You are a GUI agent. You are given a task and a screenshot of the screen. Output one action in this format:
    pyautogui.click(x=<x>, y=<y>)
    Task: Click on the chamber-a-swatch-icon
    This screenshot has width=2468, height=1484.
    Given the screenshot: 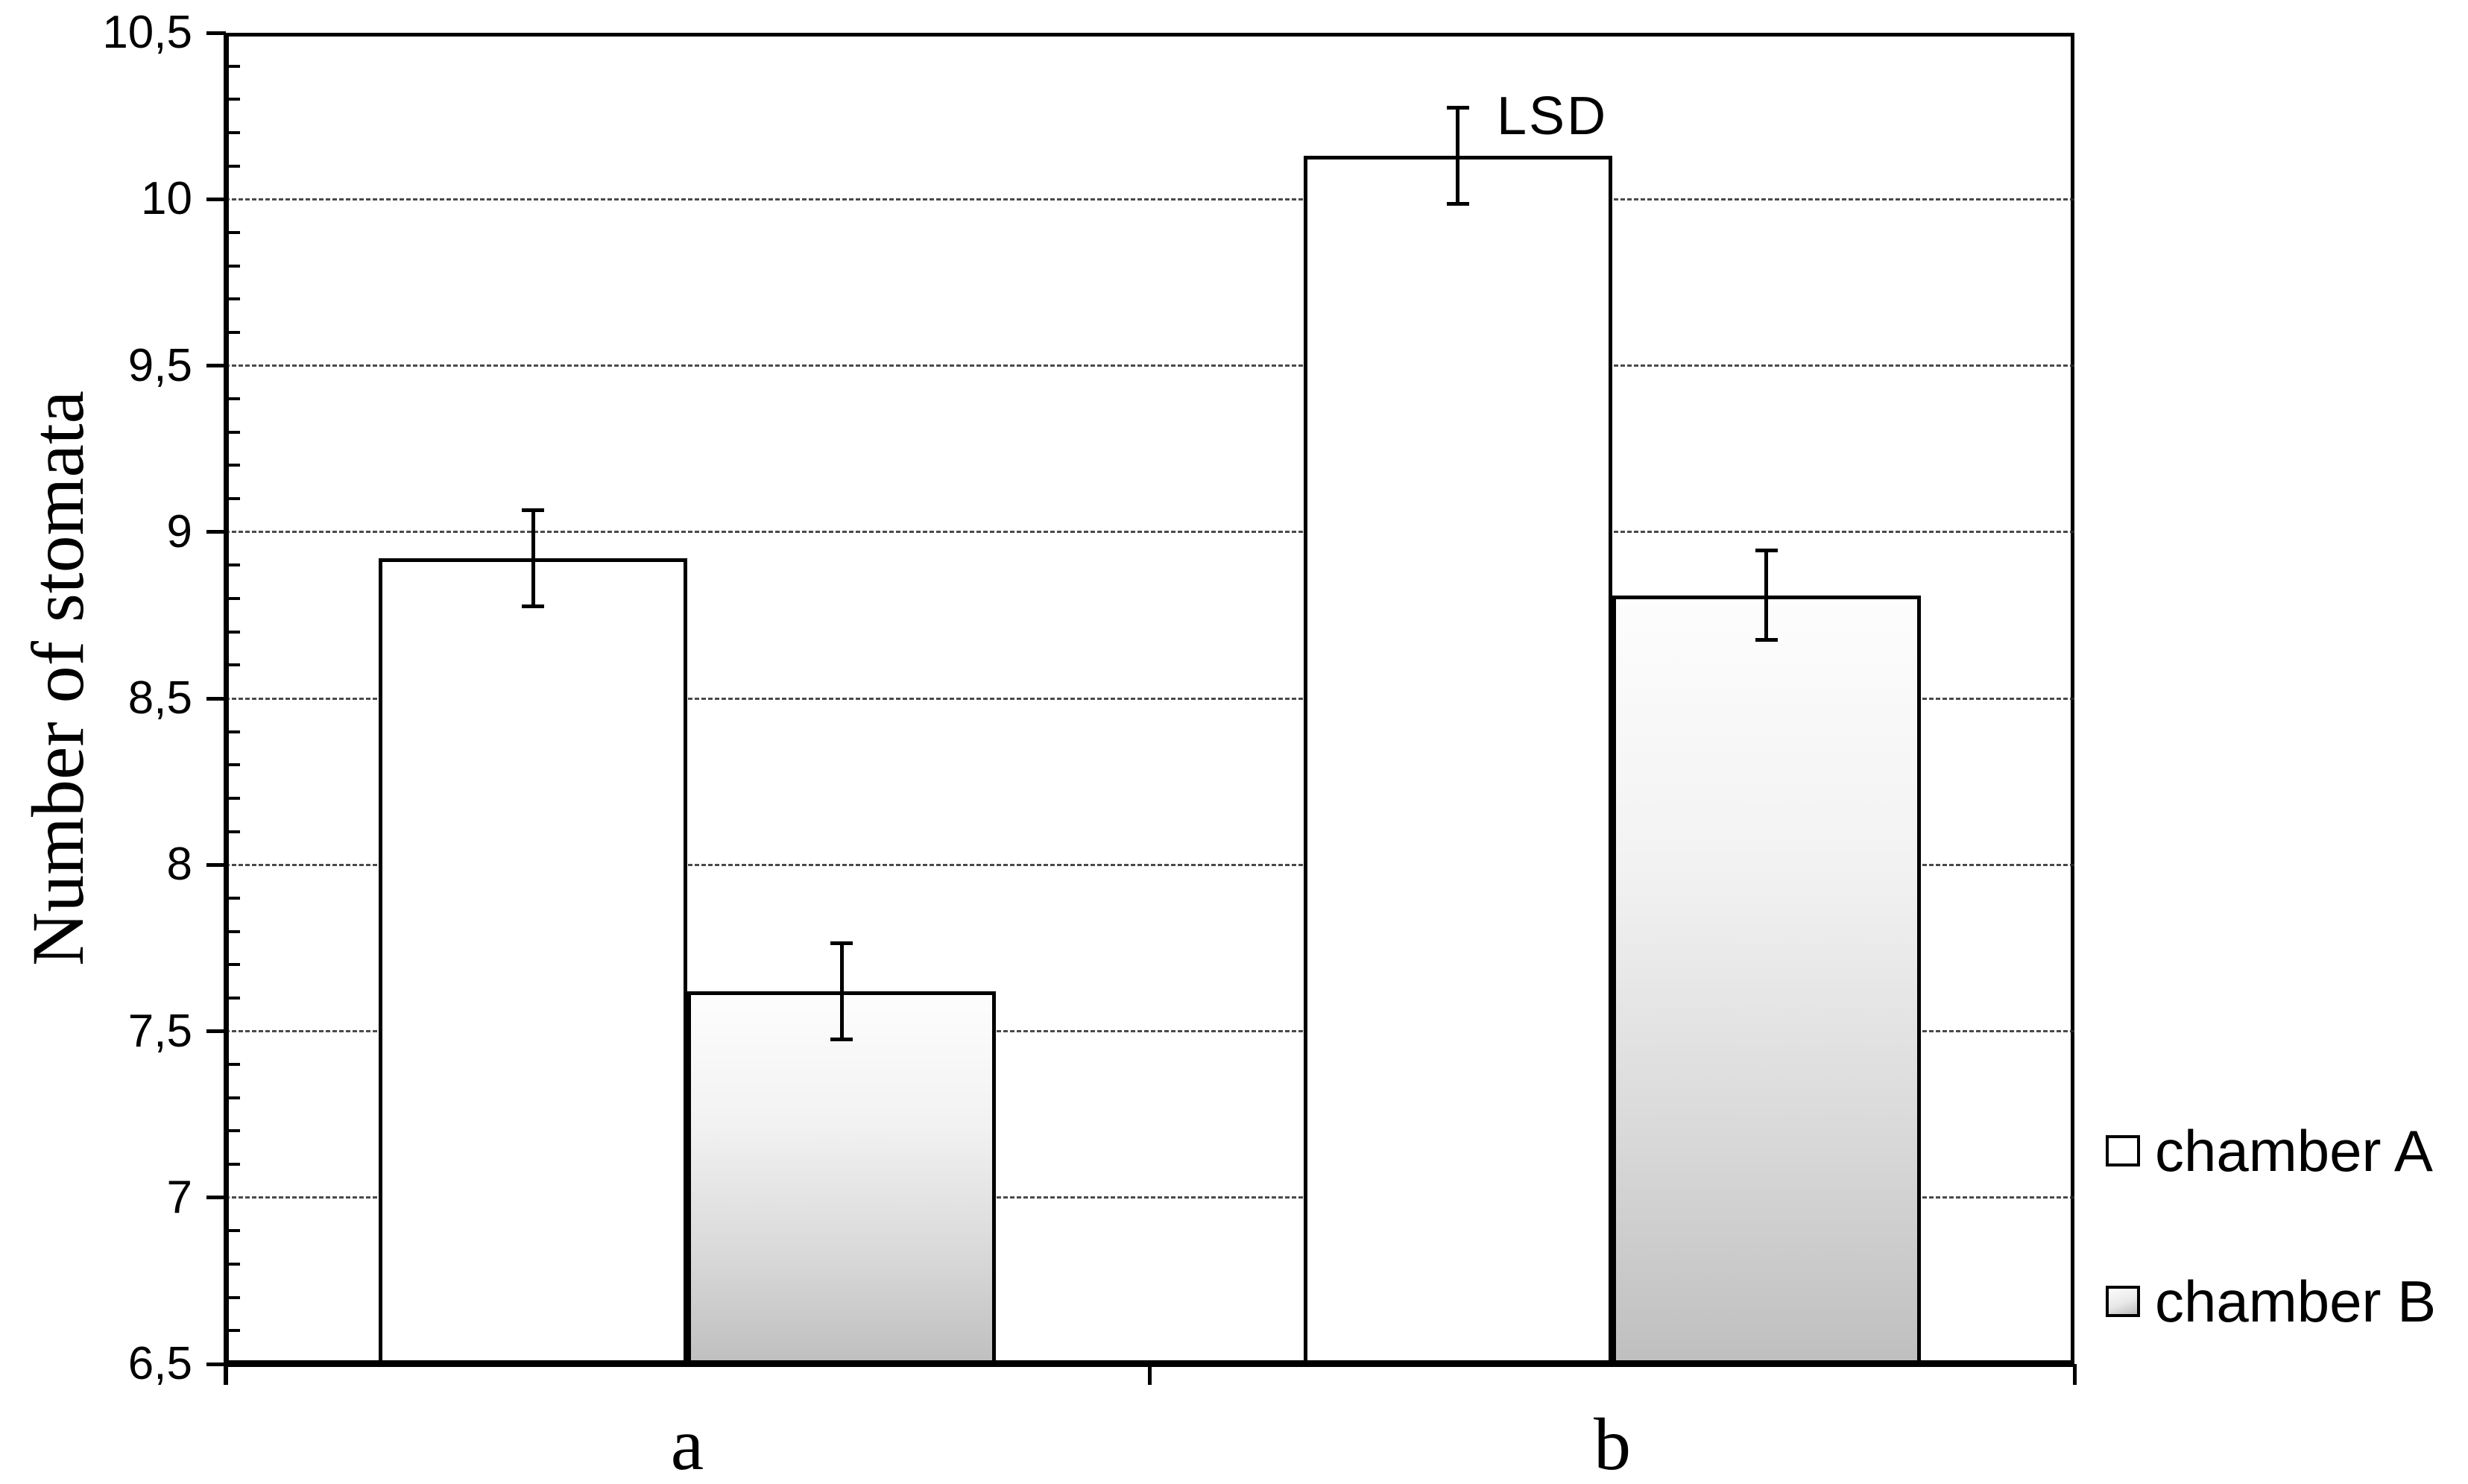 What is the action you would take?
    pyautogui.click(x=2123, y=1150)
    